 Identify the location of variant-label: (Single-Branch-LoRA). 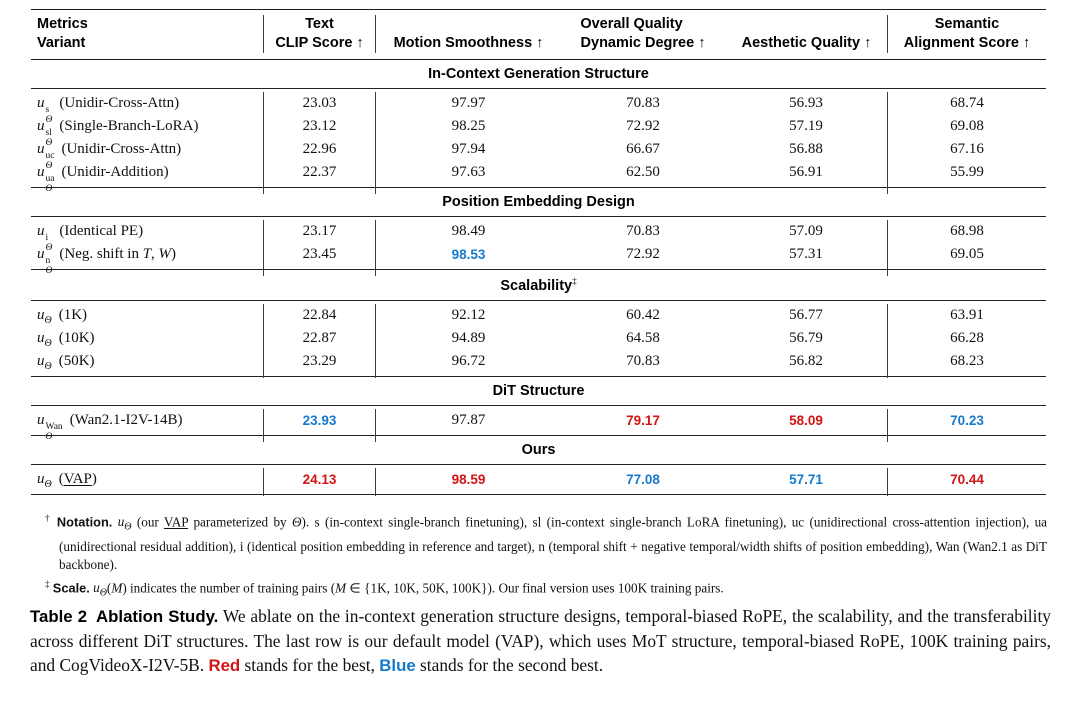
(129, 126).